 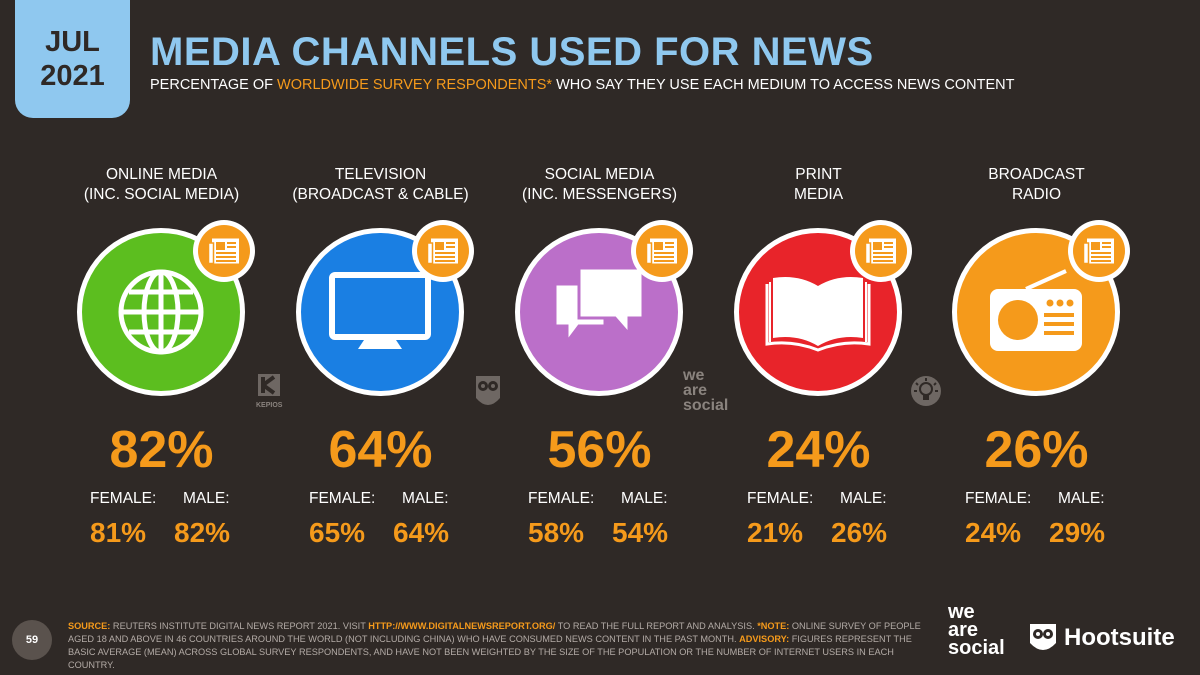 I want to click on channel-total-value: 64%, so click(x=380, y=450).